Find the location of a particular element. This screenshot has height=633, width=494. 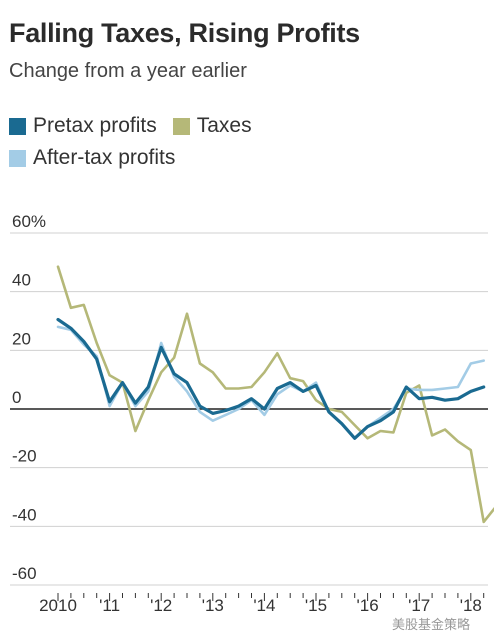

legend-swatch-pretax-profits is located at coordinates (17, 126).